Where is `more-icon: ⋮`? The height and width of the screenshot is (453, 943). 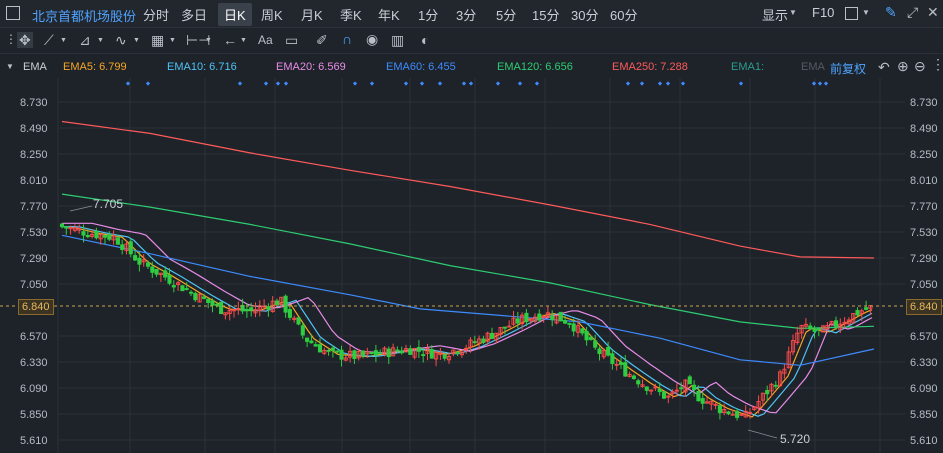
more-icon: ⋮ is located at coordinates (937, 64).